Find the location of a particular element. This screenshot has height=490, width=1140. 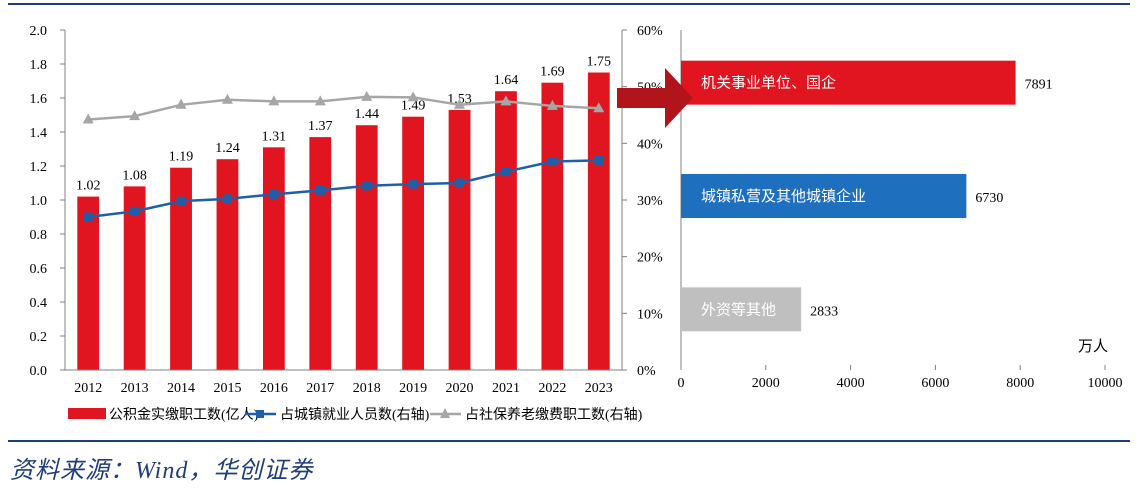

bar-data-label: 1.64 is located at coordinates (506, 80).